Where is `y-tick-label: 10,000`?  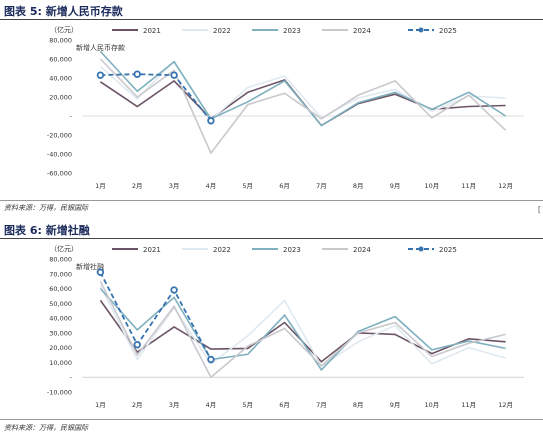
y-tick-label: 10,000 is located at coordinates (60, 363).